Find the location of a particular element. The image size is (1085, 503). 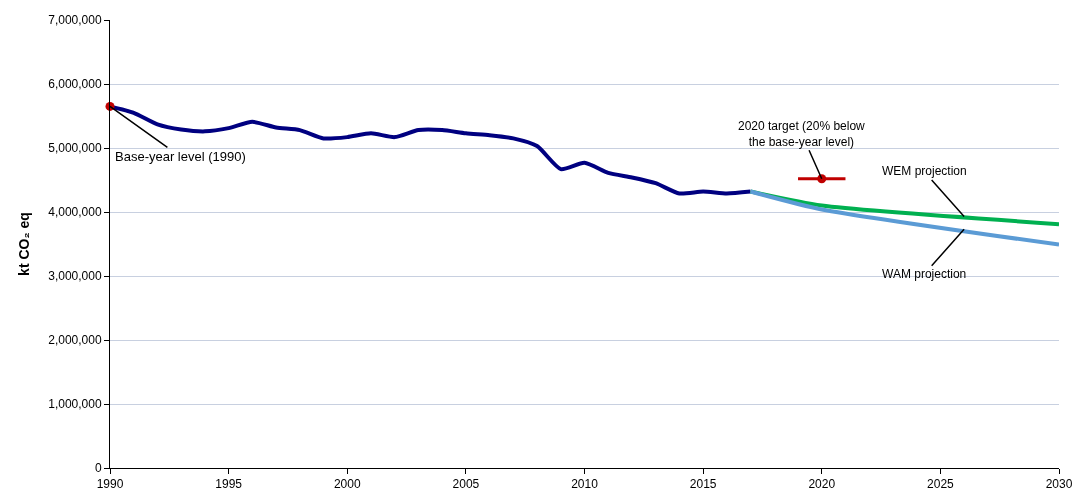

annotation: WAM projection is located at coordinates (924, 274).